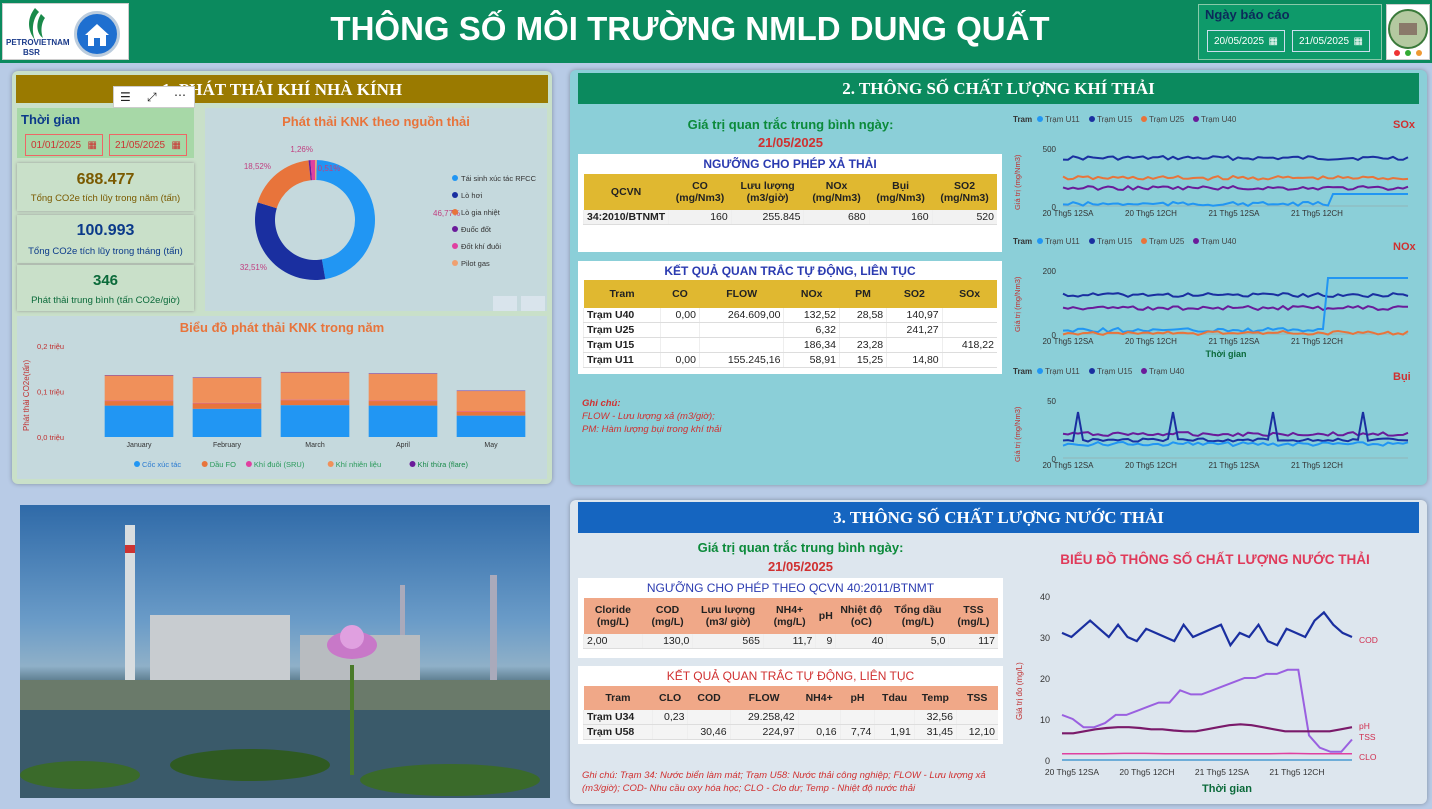 The image size is (1432, 809). Describe the element at coordinates (161, 464) in the screenshot. I see `bar-legend-item: Cốc xúc tác` at that location.